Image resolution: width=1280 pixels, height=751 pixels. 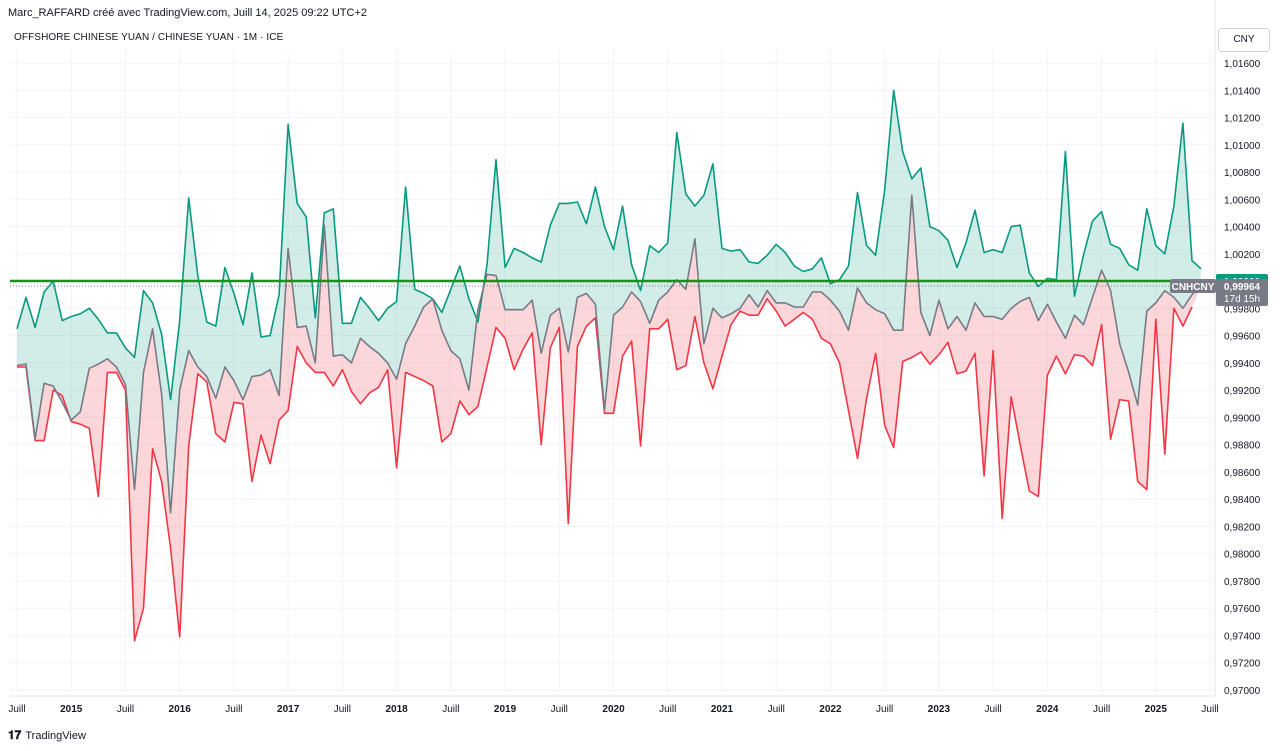 I want to click on y-tick-label: 1,00400, so click(x=1242, y=228).